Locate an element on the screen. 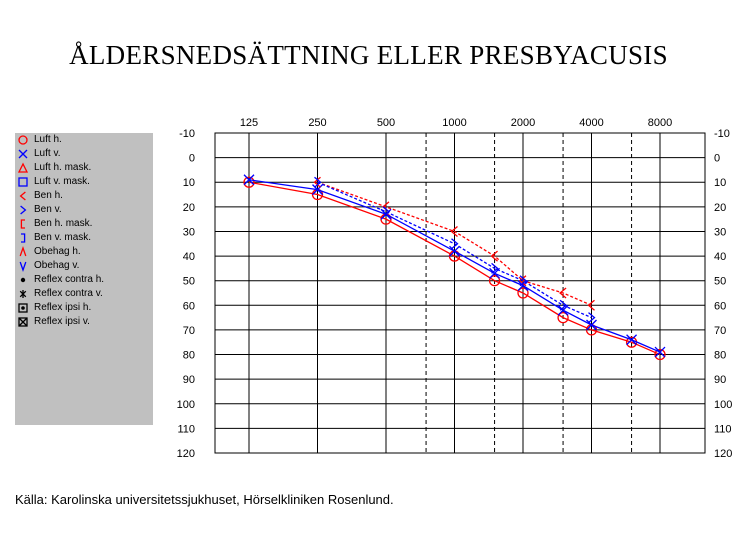 This screenshot has width=737, height=556. y-tick-label-left: 20 is located at coordinates (189, 208).